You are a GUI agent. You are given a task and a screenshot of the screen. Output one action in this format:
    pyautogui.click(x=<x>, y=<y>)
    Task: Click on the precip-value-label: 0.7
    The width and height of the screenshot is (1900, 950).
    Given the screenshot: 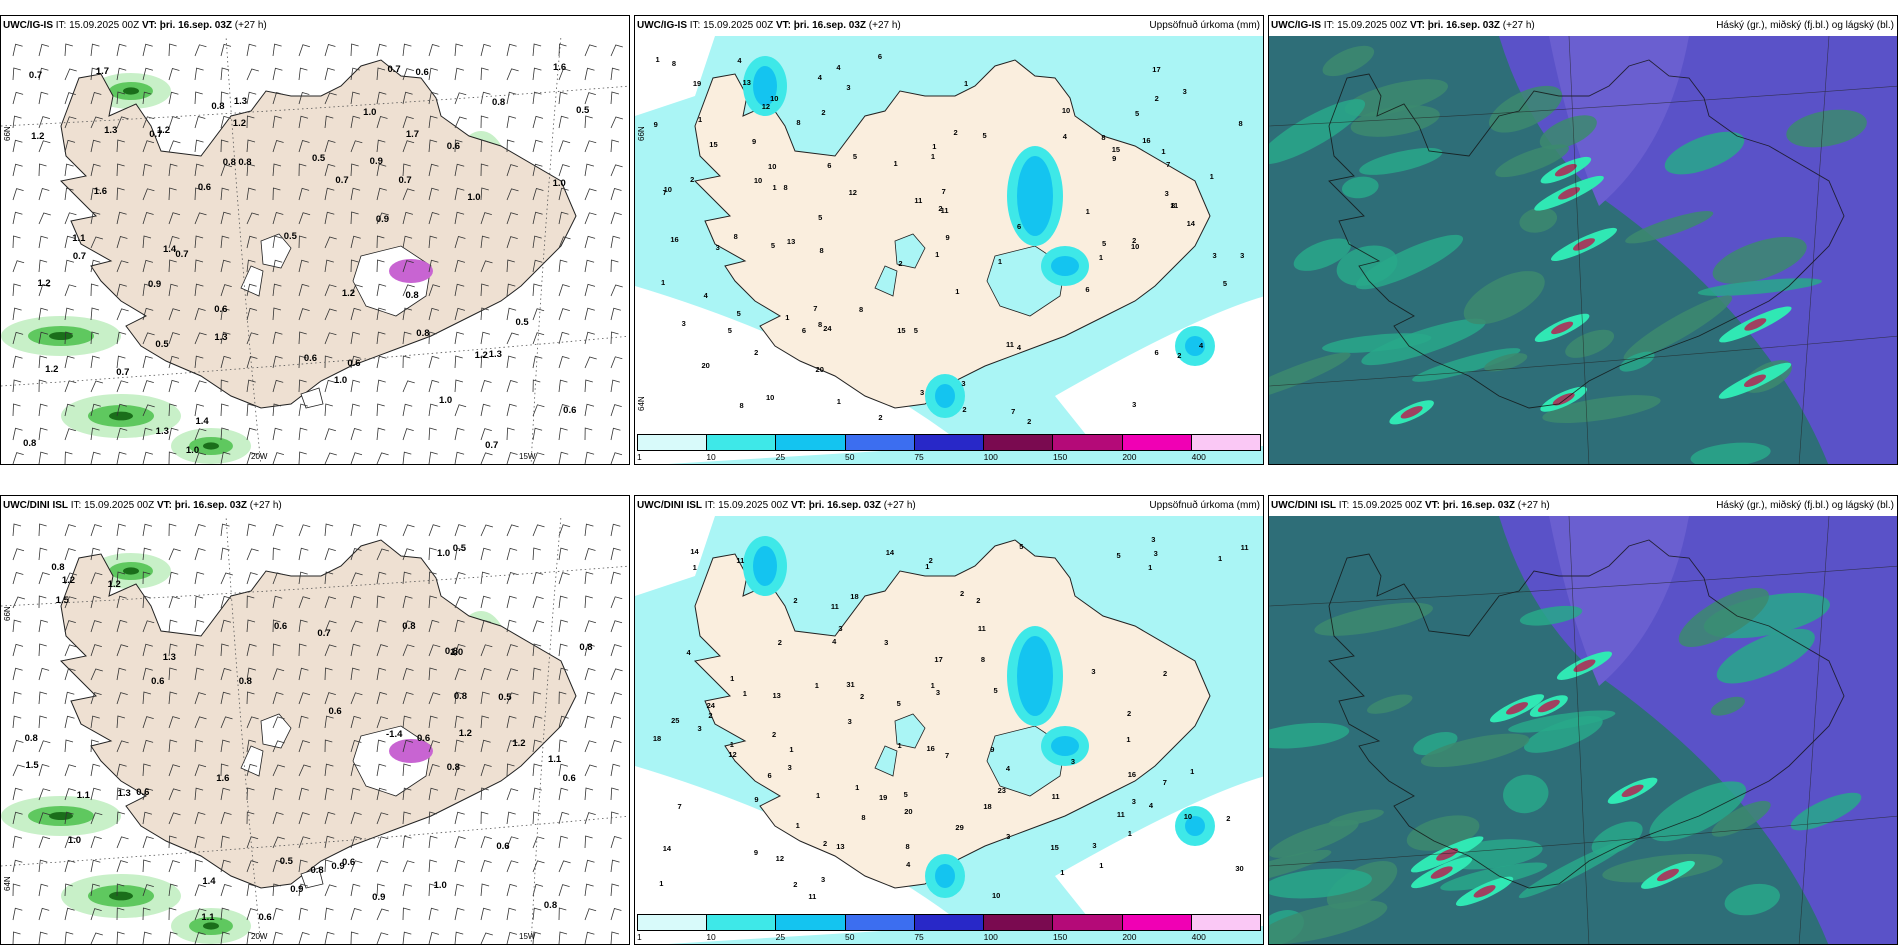 What is the action you would take?
    pyautogui.click(x=182, y=255)
    